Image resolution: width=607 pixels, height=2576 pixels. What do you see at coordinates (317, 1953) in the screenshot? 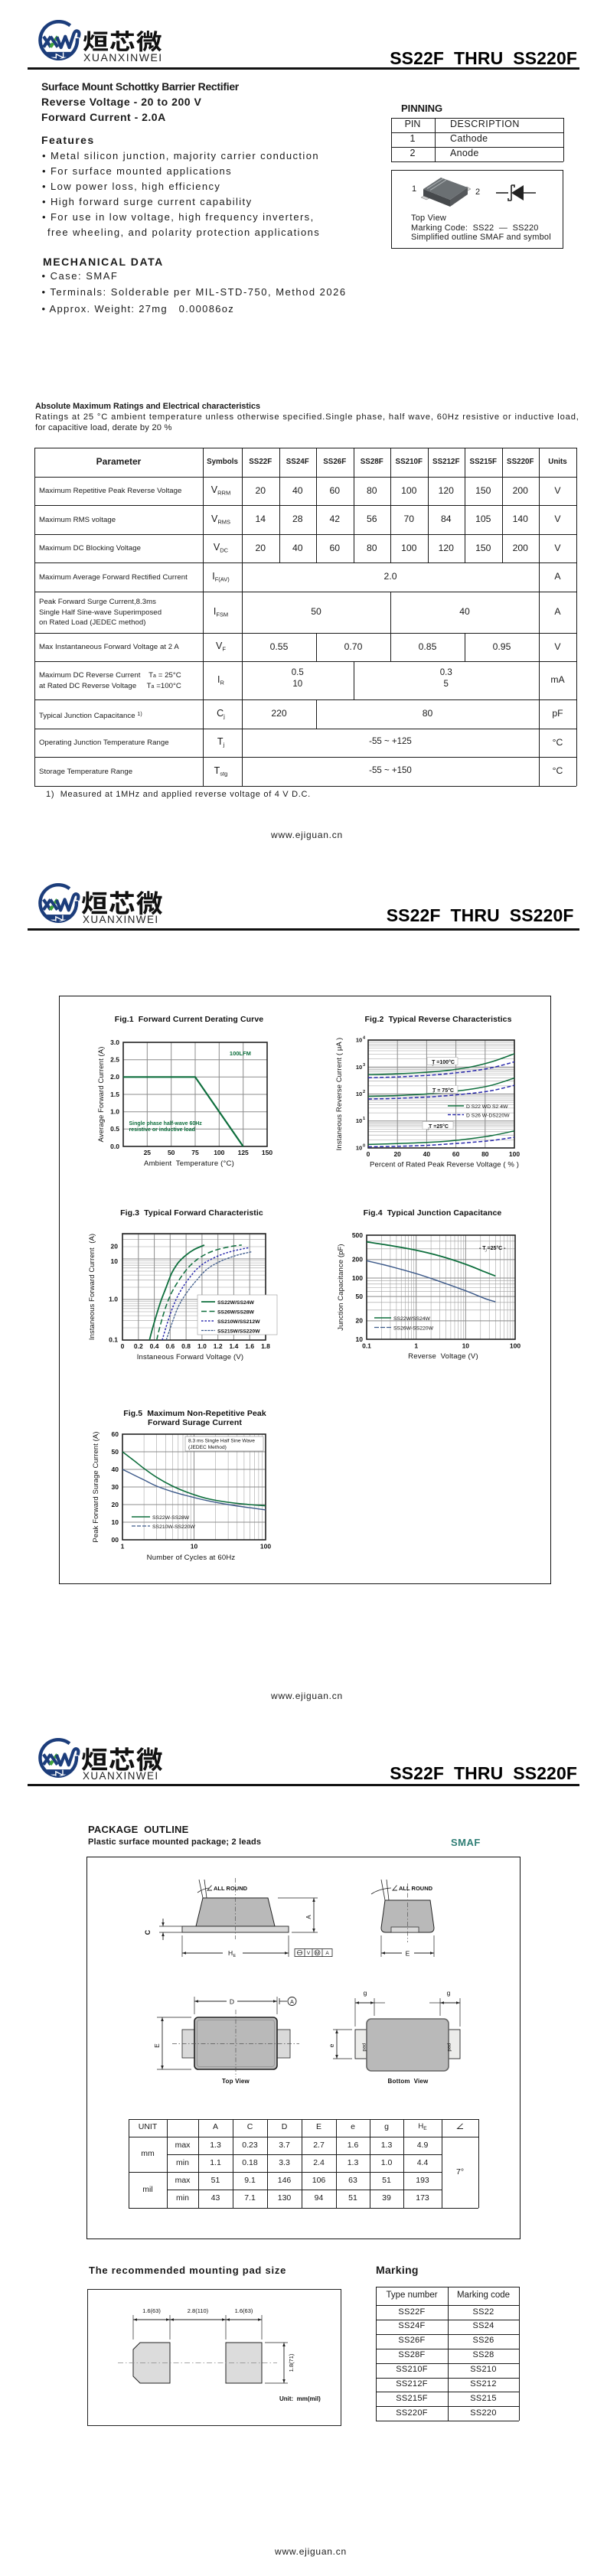
I see `svg-text: M` at bounding box center [317, 1953].